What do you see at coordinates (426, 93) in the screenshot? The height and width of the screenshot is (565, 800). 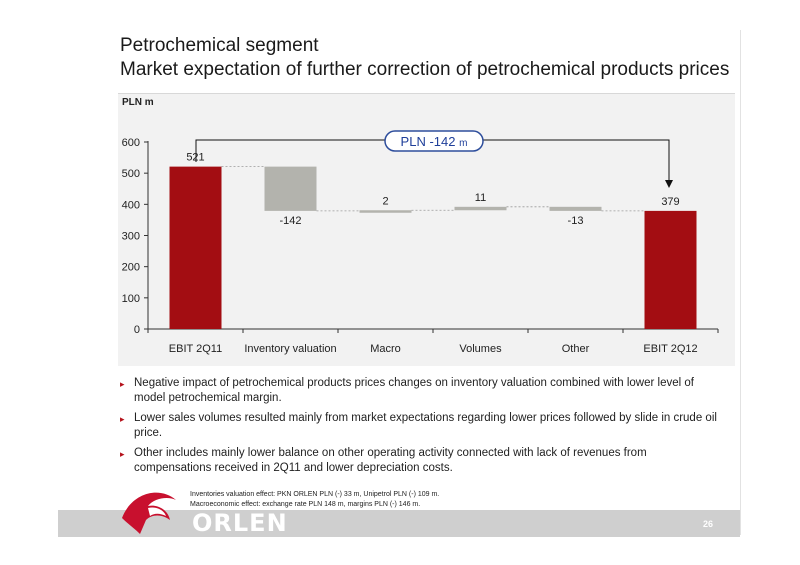 I see `chart-panel-topline` at bounding box center [426, 93].